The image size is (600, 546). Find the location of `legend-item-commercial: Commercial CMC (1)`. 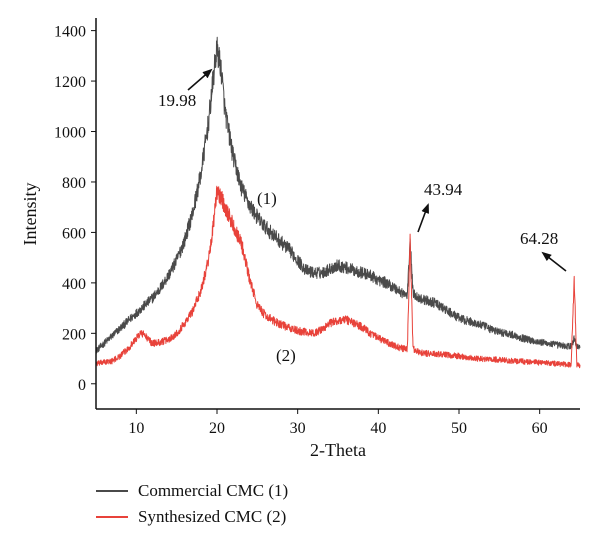

legend-item-commercial: Commercial CMC (1) is located at coordinates (192, 491).